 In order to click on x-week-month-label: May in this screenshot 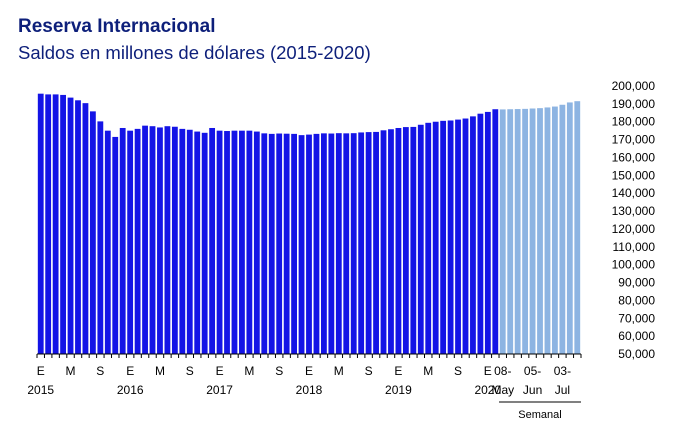, I will do `click(502, 390)`.